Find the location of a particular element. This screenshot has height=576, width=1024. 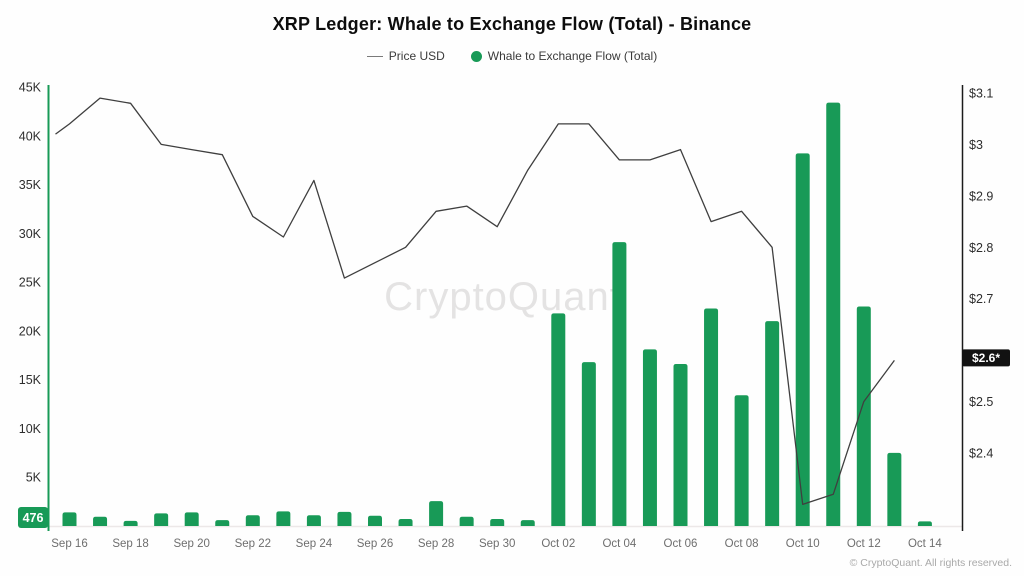

x-axis-label: Sep 30 is located at coordinates (497, 544).